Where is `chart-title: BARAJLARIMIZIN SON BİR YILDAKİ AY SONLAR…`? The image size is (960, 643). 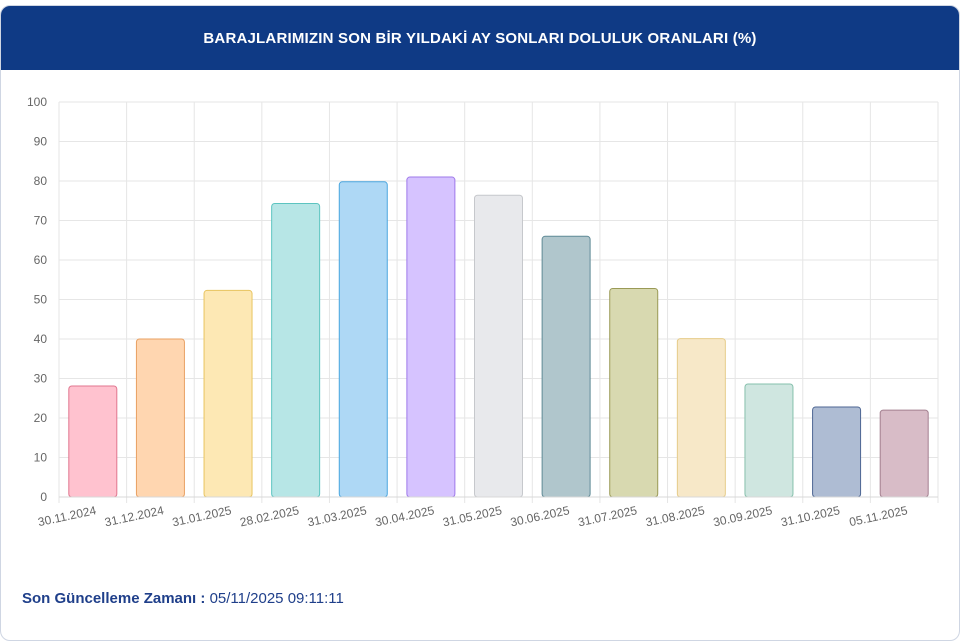 chart-title: BARAJLARIMIZIN SON BİR YILDAKİ AY SONLAR… is located at coordinates (480, 38).